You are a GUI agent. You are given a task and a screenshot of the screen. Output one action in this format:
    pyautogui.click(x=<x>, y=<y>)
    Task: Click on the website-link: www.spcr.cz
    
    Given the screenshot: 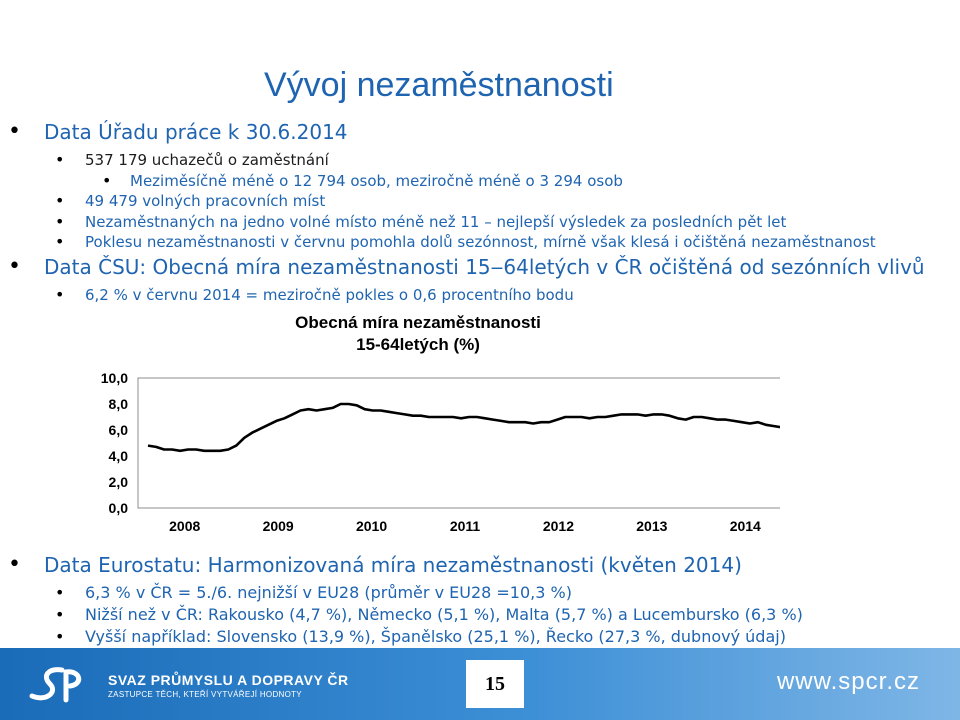 What is the action you would take?
    pyautogui.click(x=848, y=681)
    